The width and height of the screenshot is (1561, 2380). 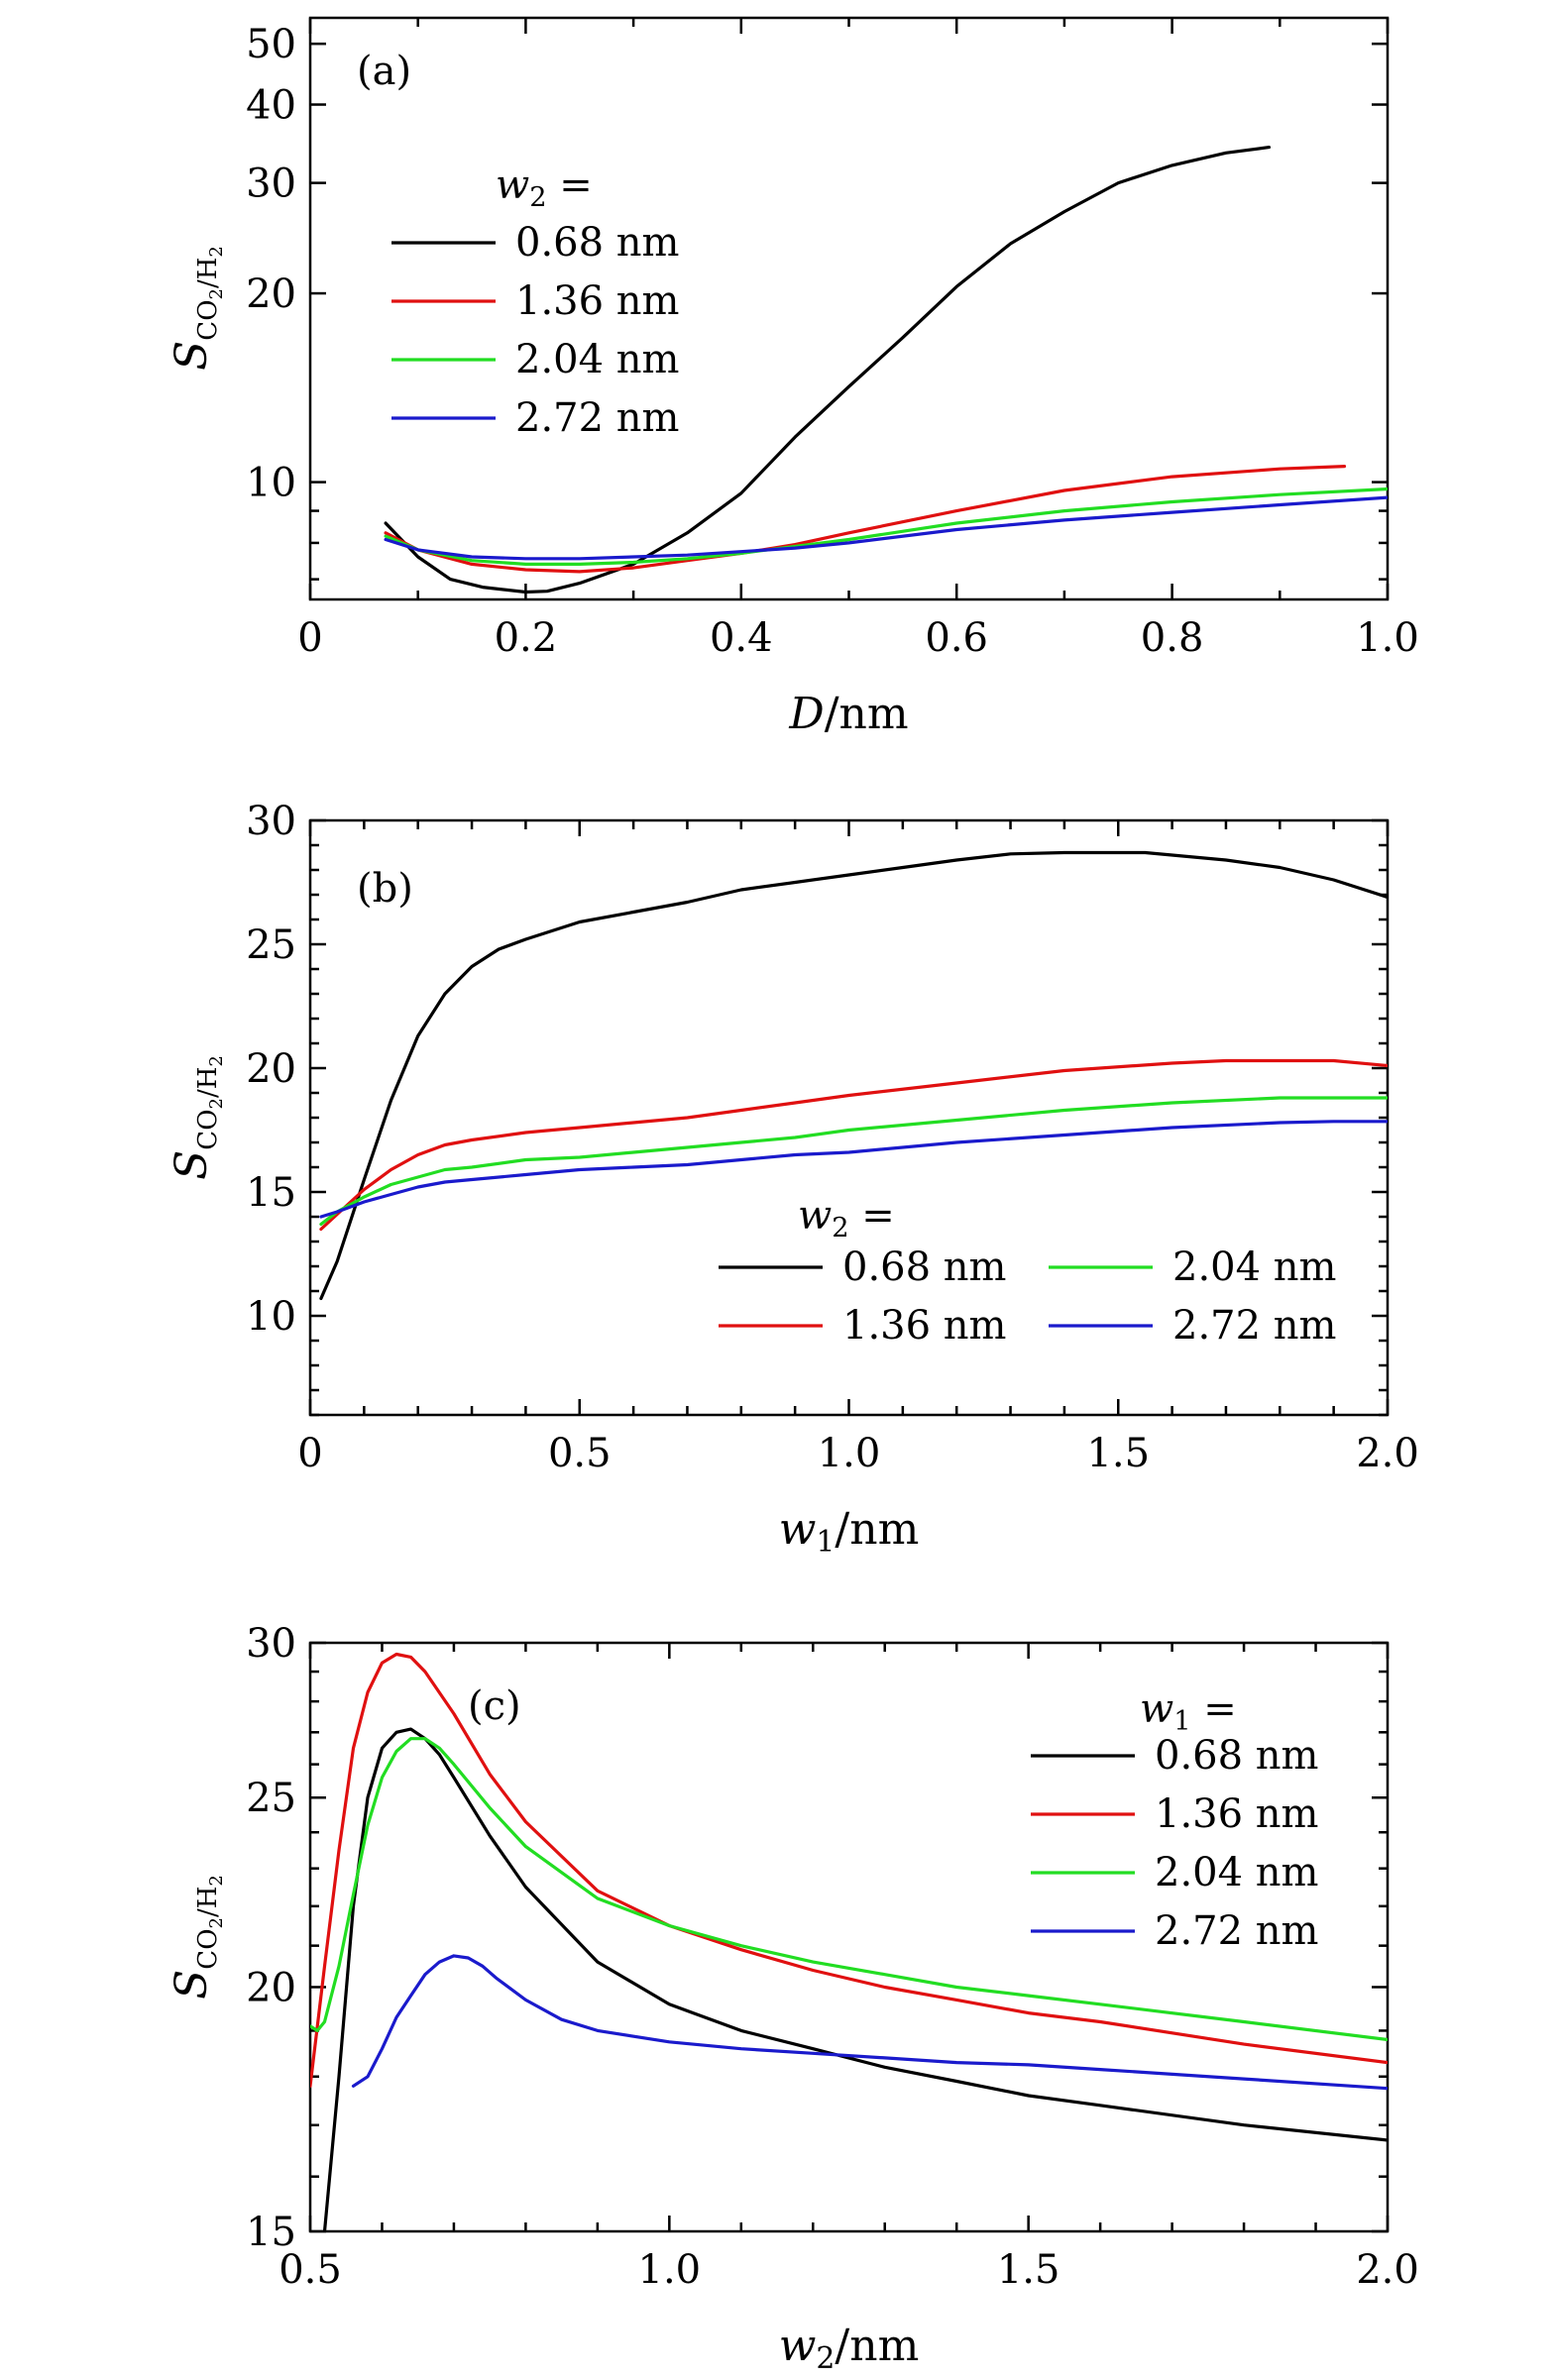 I want to click on panel-label: (b), so click(x=385, y=889).